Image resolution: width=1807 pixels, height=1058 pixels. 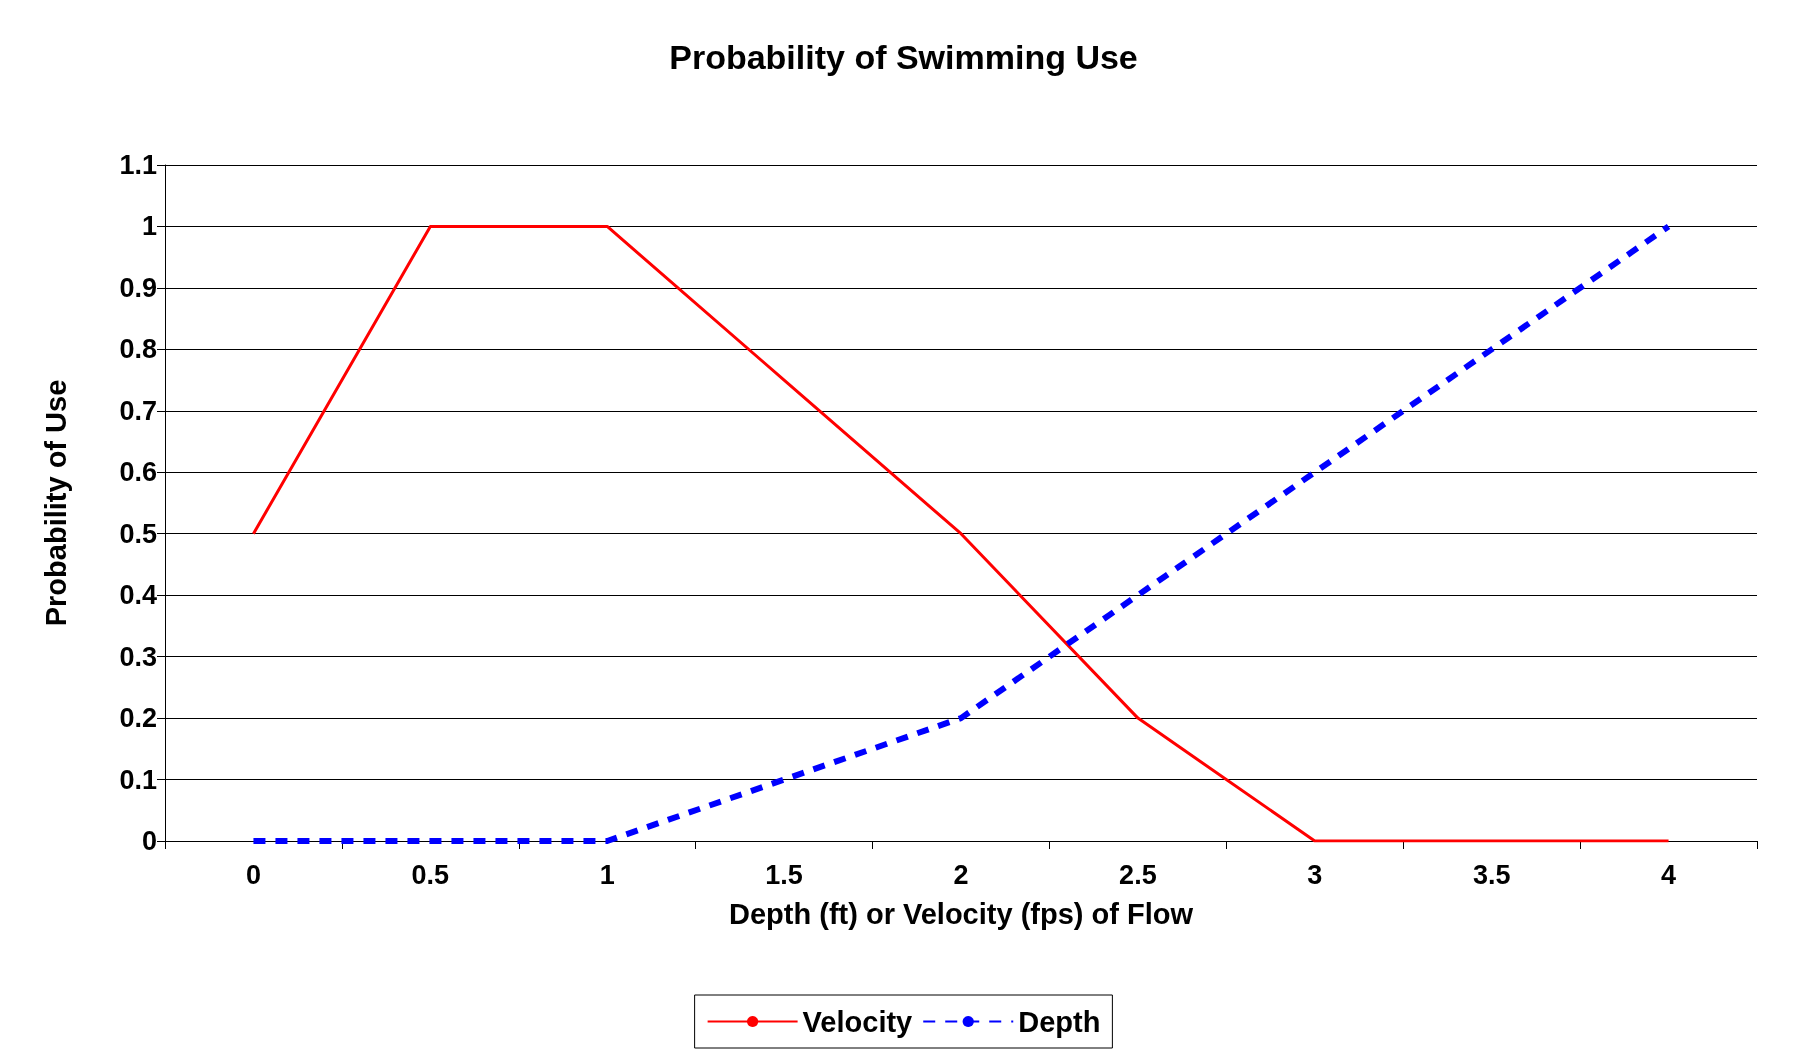 I want to click on x-tick-label: 1, so click(x=607, y=874).